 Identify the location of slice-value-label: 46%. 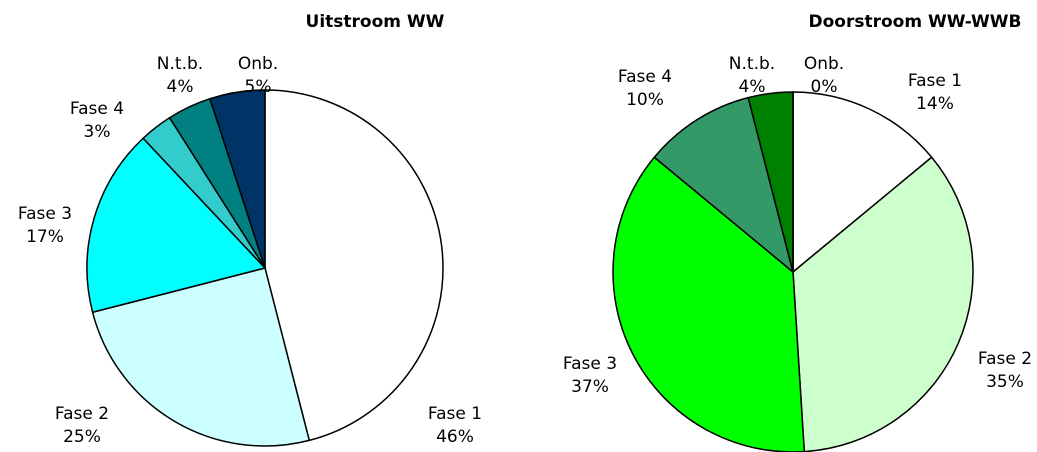
(455, 437).